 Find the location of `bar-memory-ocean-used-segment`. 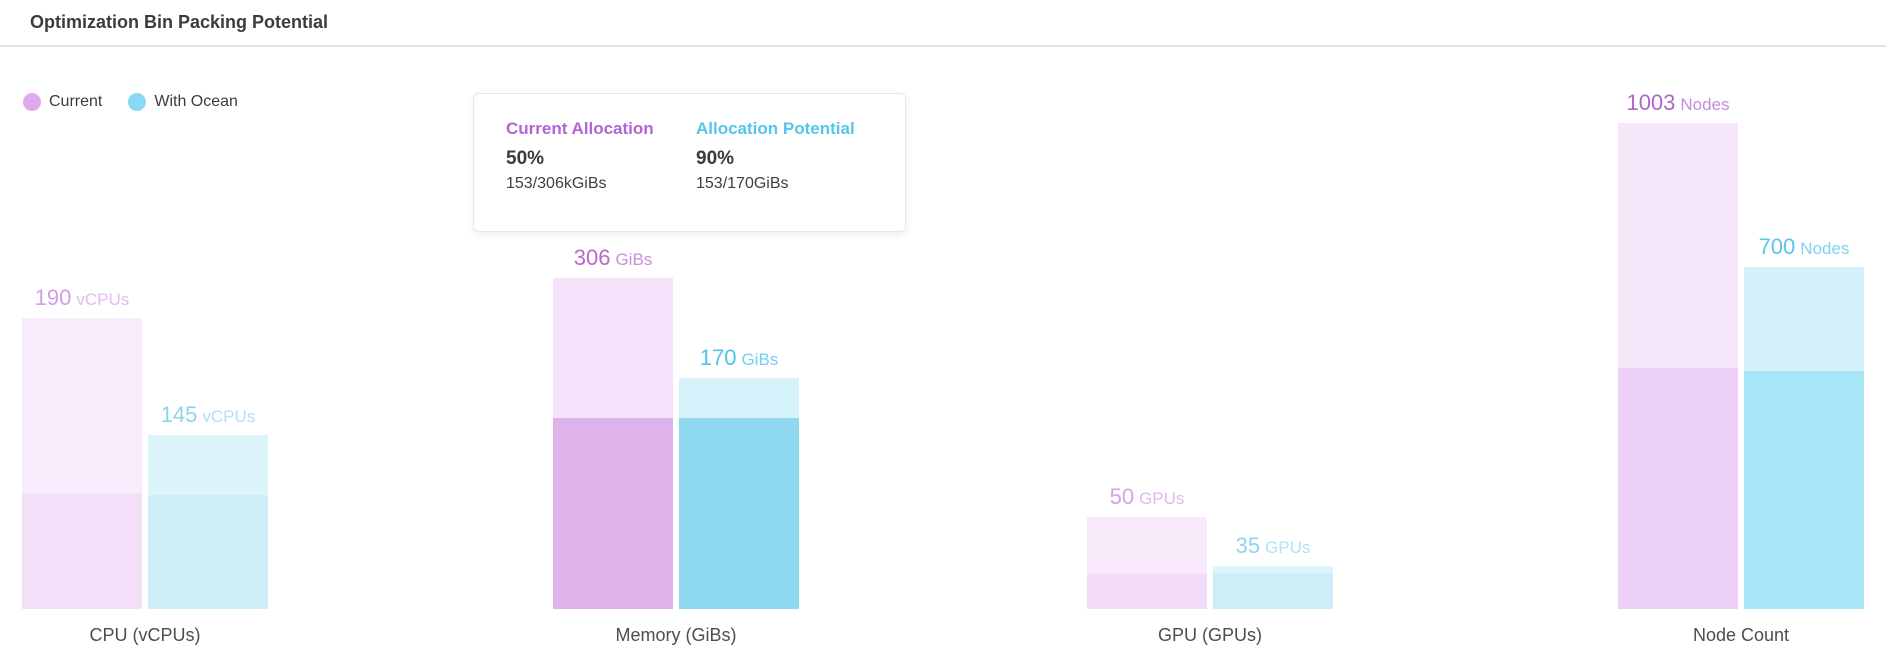

bar-memory-ocean-used-segment is located at coordinates (739, 513).